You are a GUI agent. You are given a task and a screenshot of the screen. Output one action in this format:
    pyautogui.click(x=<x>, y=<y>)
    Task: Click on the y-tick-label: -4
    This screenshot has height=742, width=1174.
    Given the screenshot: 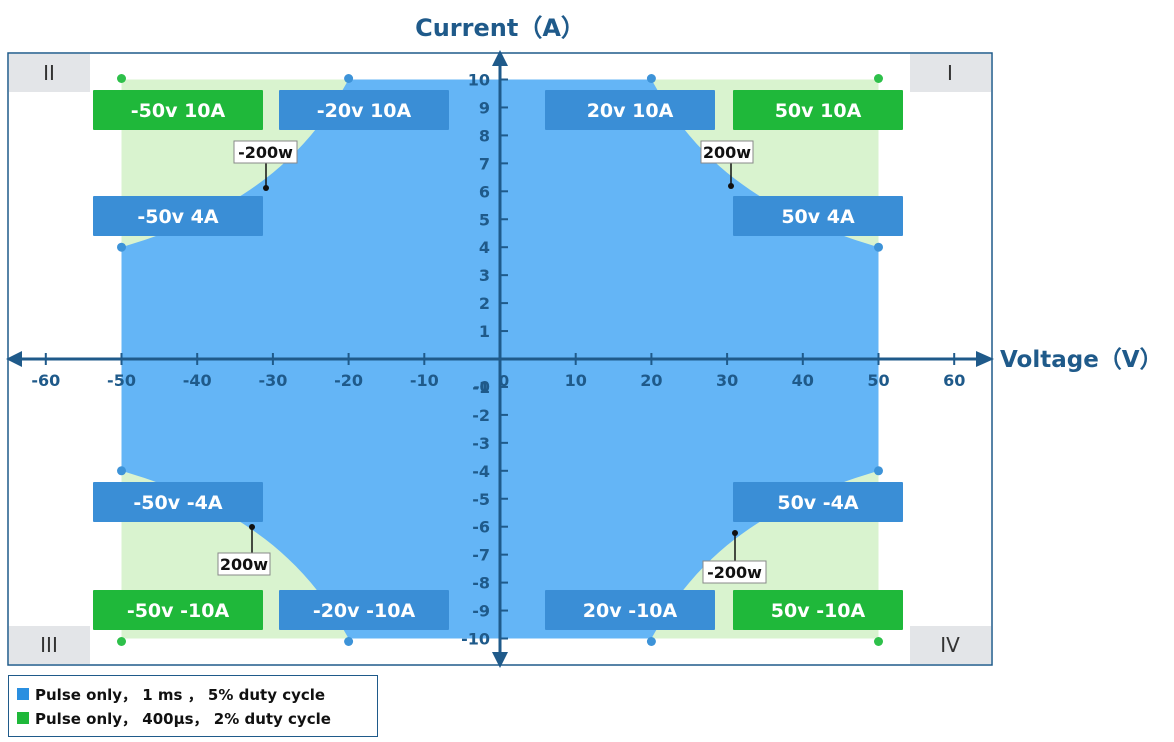 What is the action you would take?
    pyautogui.click(x=481, y=471)
    